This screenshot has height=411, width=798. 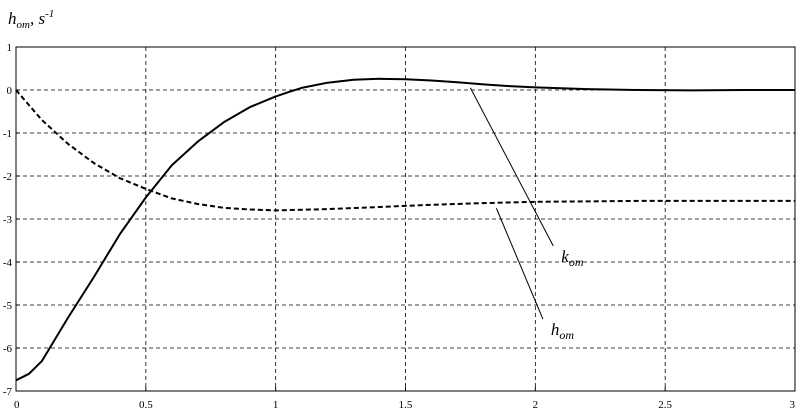 I want to click on x-tick-label-1: 0.5, so click(x=146, y=405).